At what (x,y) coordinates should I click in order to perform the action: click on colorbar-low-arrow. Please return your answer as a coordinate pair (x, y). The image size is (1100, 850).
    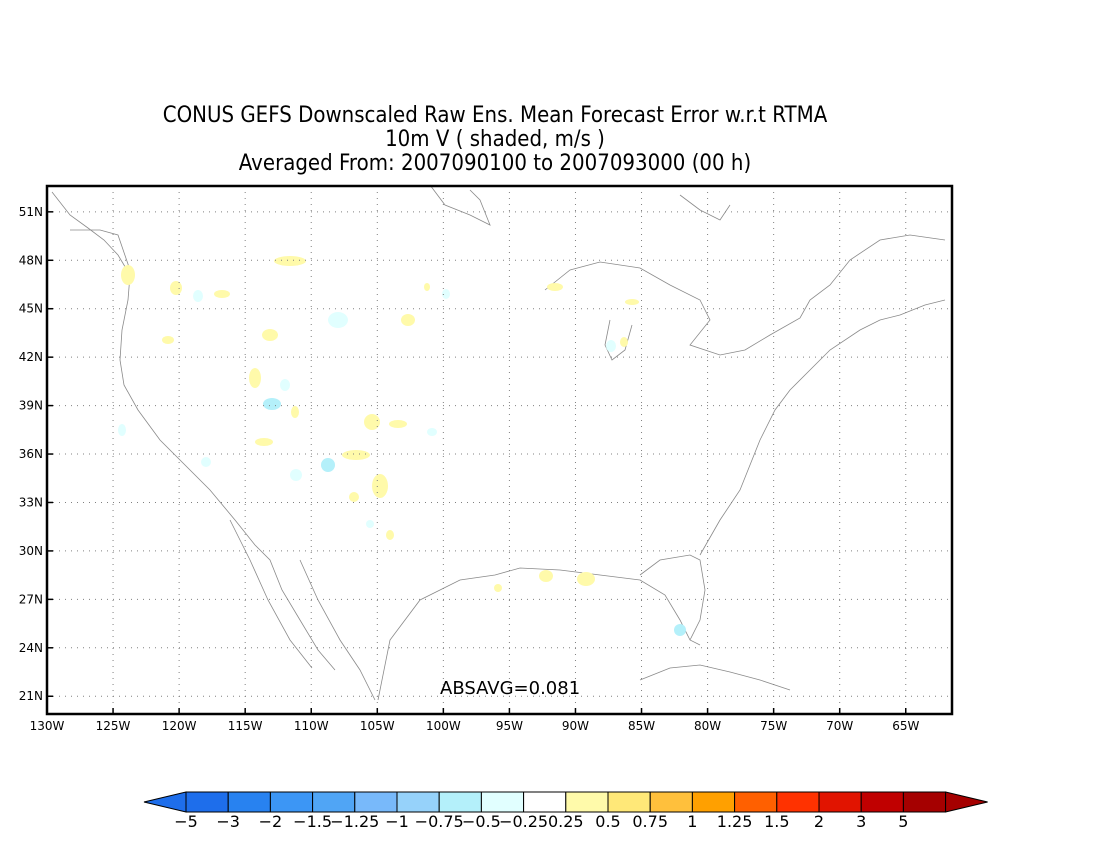
    Looking at the image, I should click on (165, 802).